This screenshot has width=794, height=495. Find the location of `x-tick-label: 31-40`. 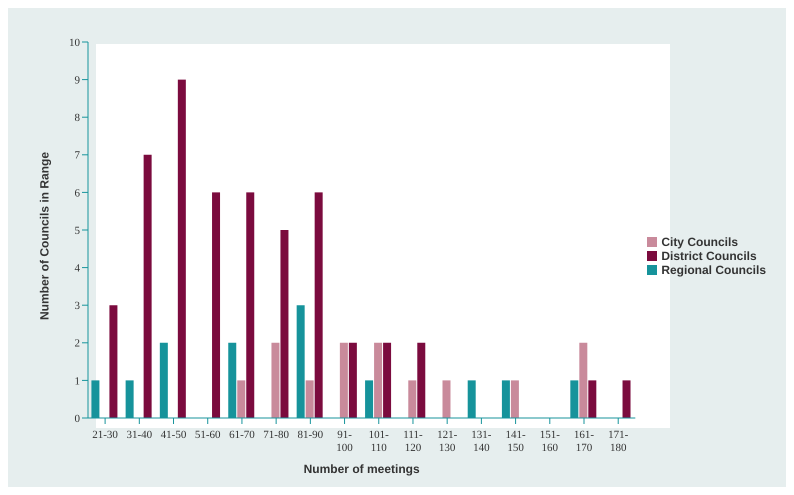

x-tick-label: 31-40 is located at coordinates (139, 435).